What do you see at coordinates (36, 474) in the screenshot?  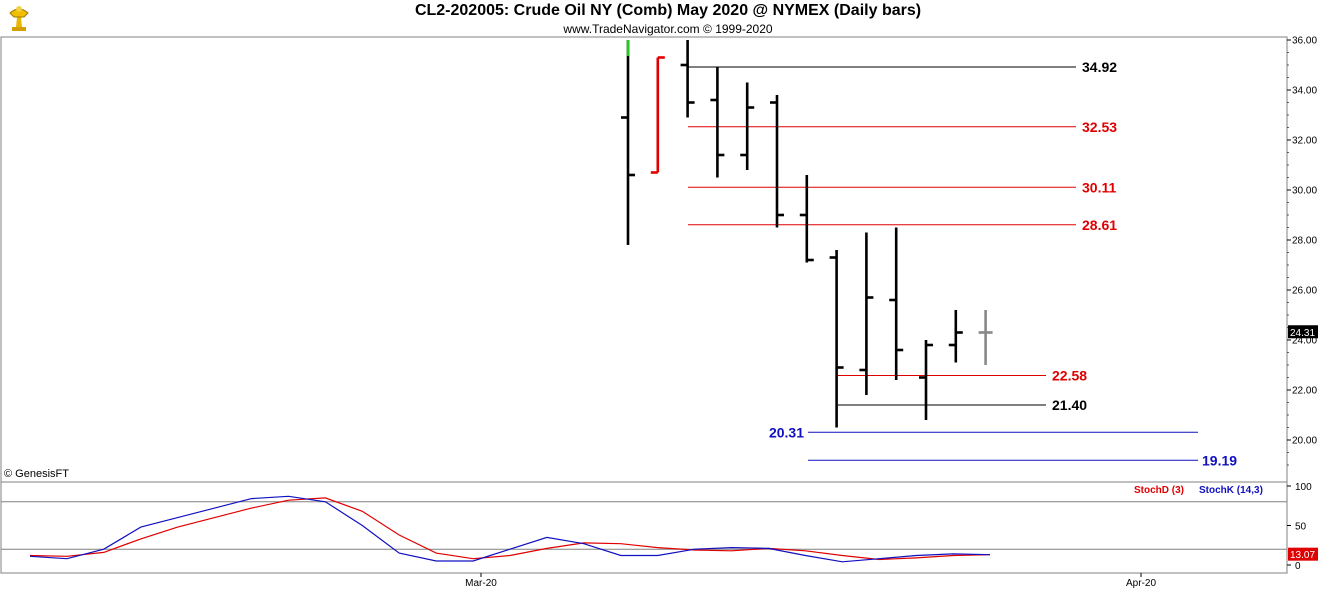 I see `watermark: © GenesisFT` at bounding box center [36, 474].